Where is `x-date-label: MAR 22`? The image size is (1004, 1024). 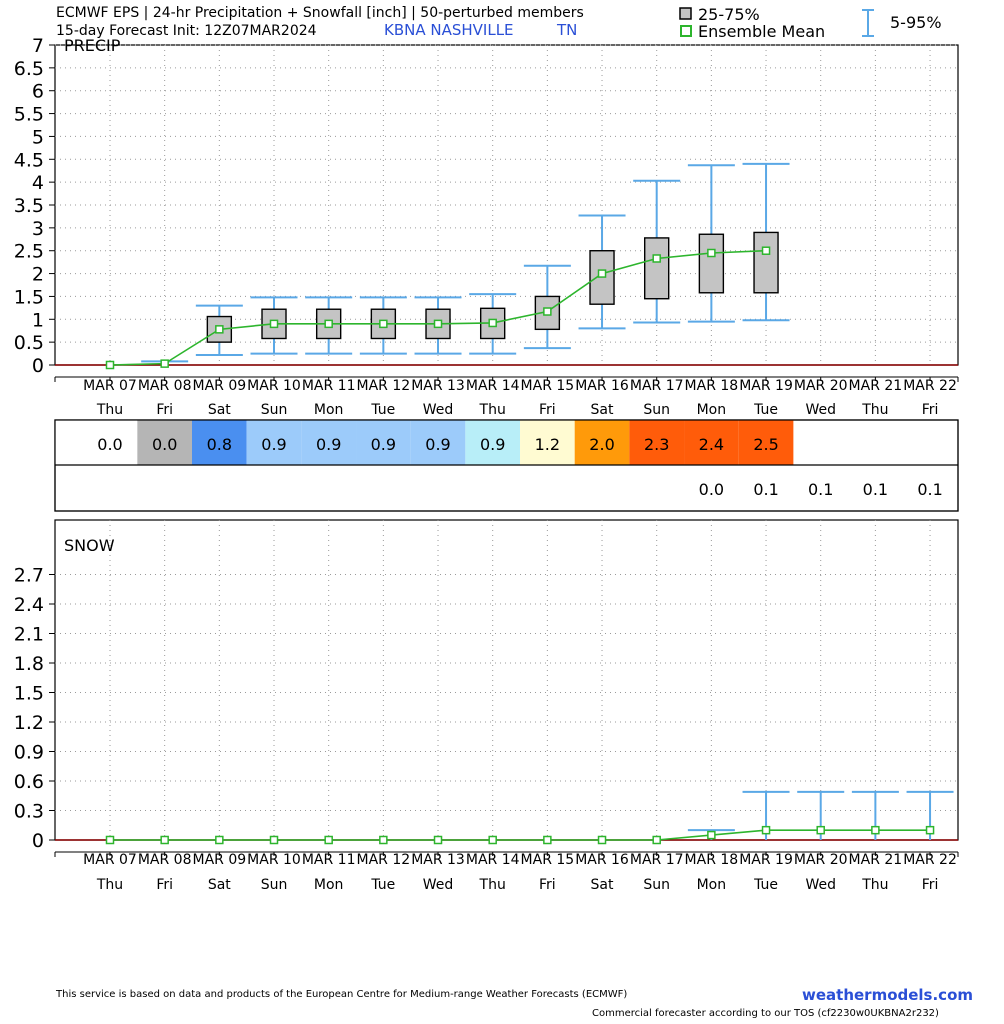 x-date-label: MAR 22 is located at coordinates (930, 860).